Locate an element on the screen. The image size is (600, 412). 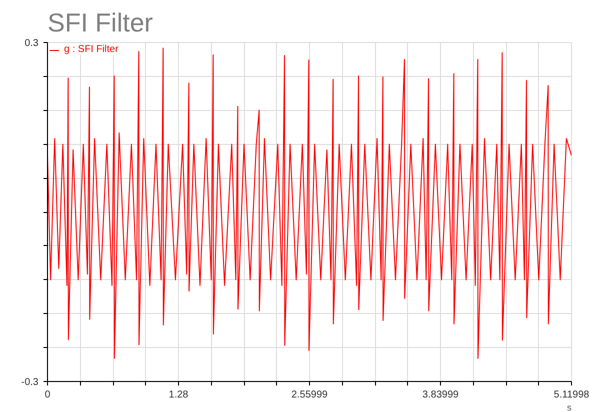
y-tick-label: 0.3 is located at coordinates (31, 43).